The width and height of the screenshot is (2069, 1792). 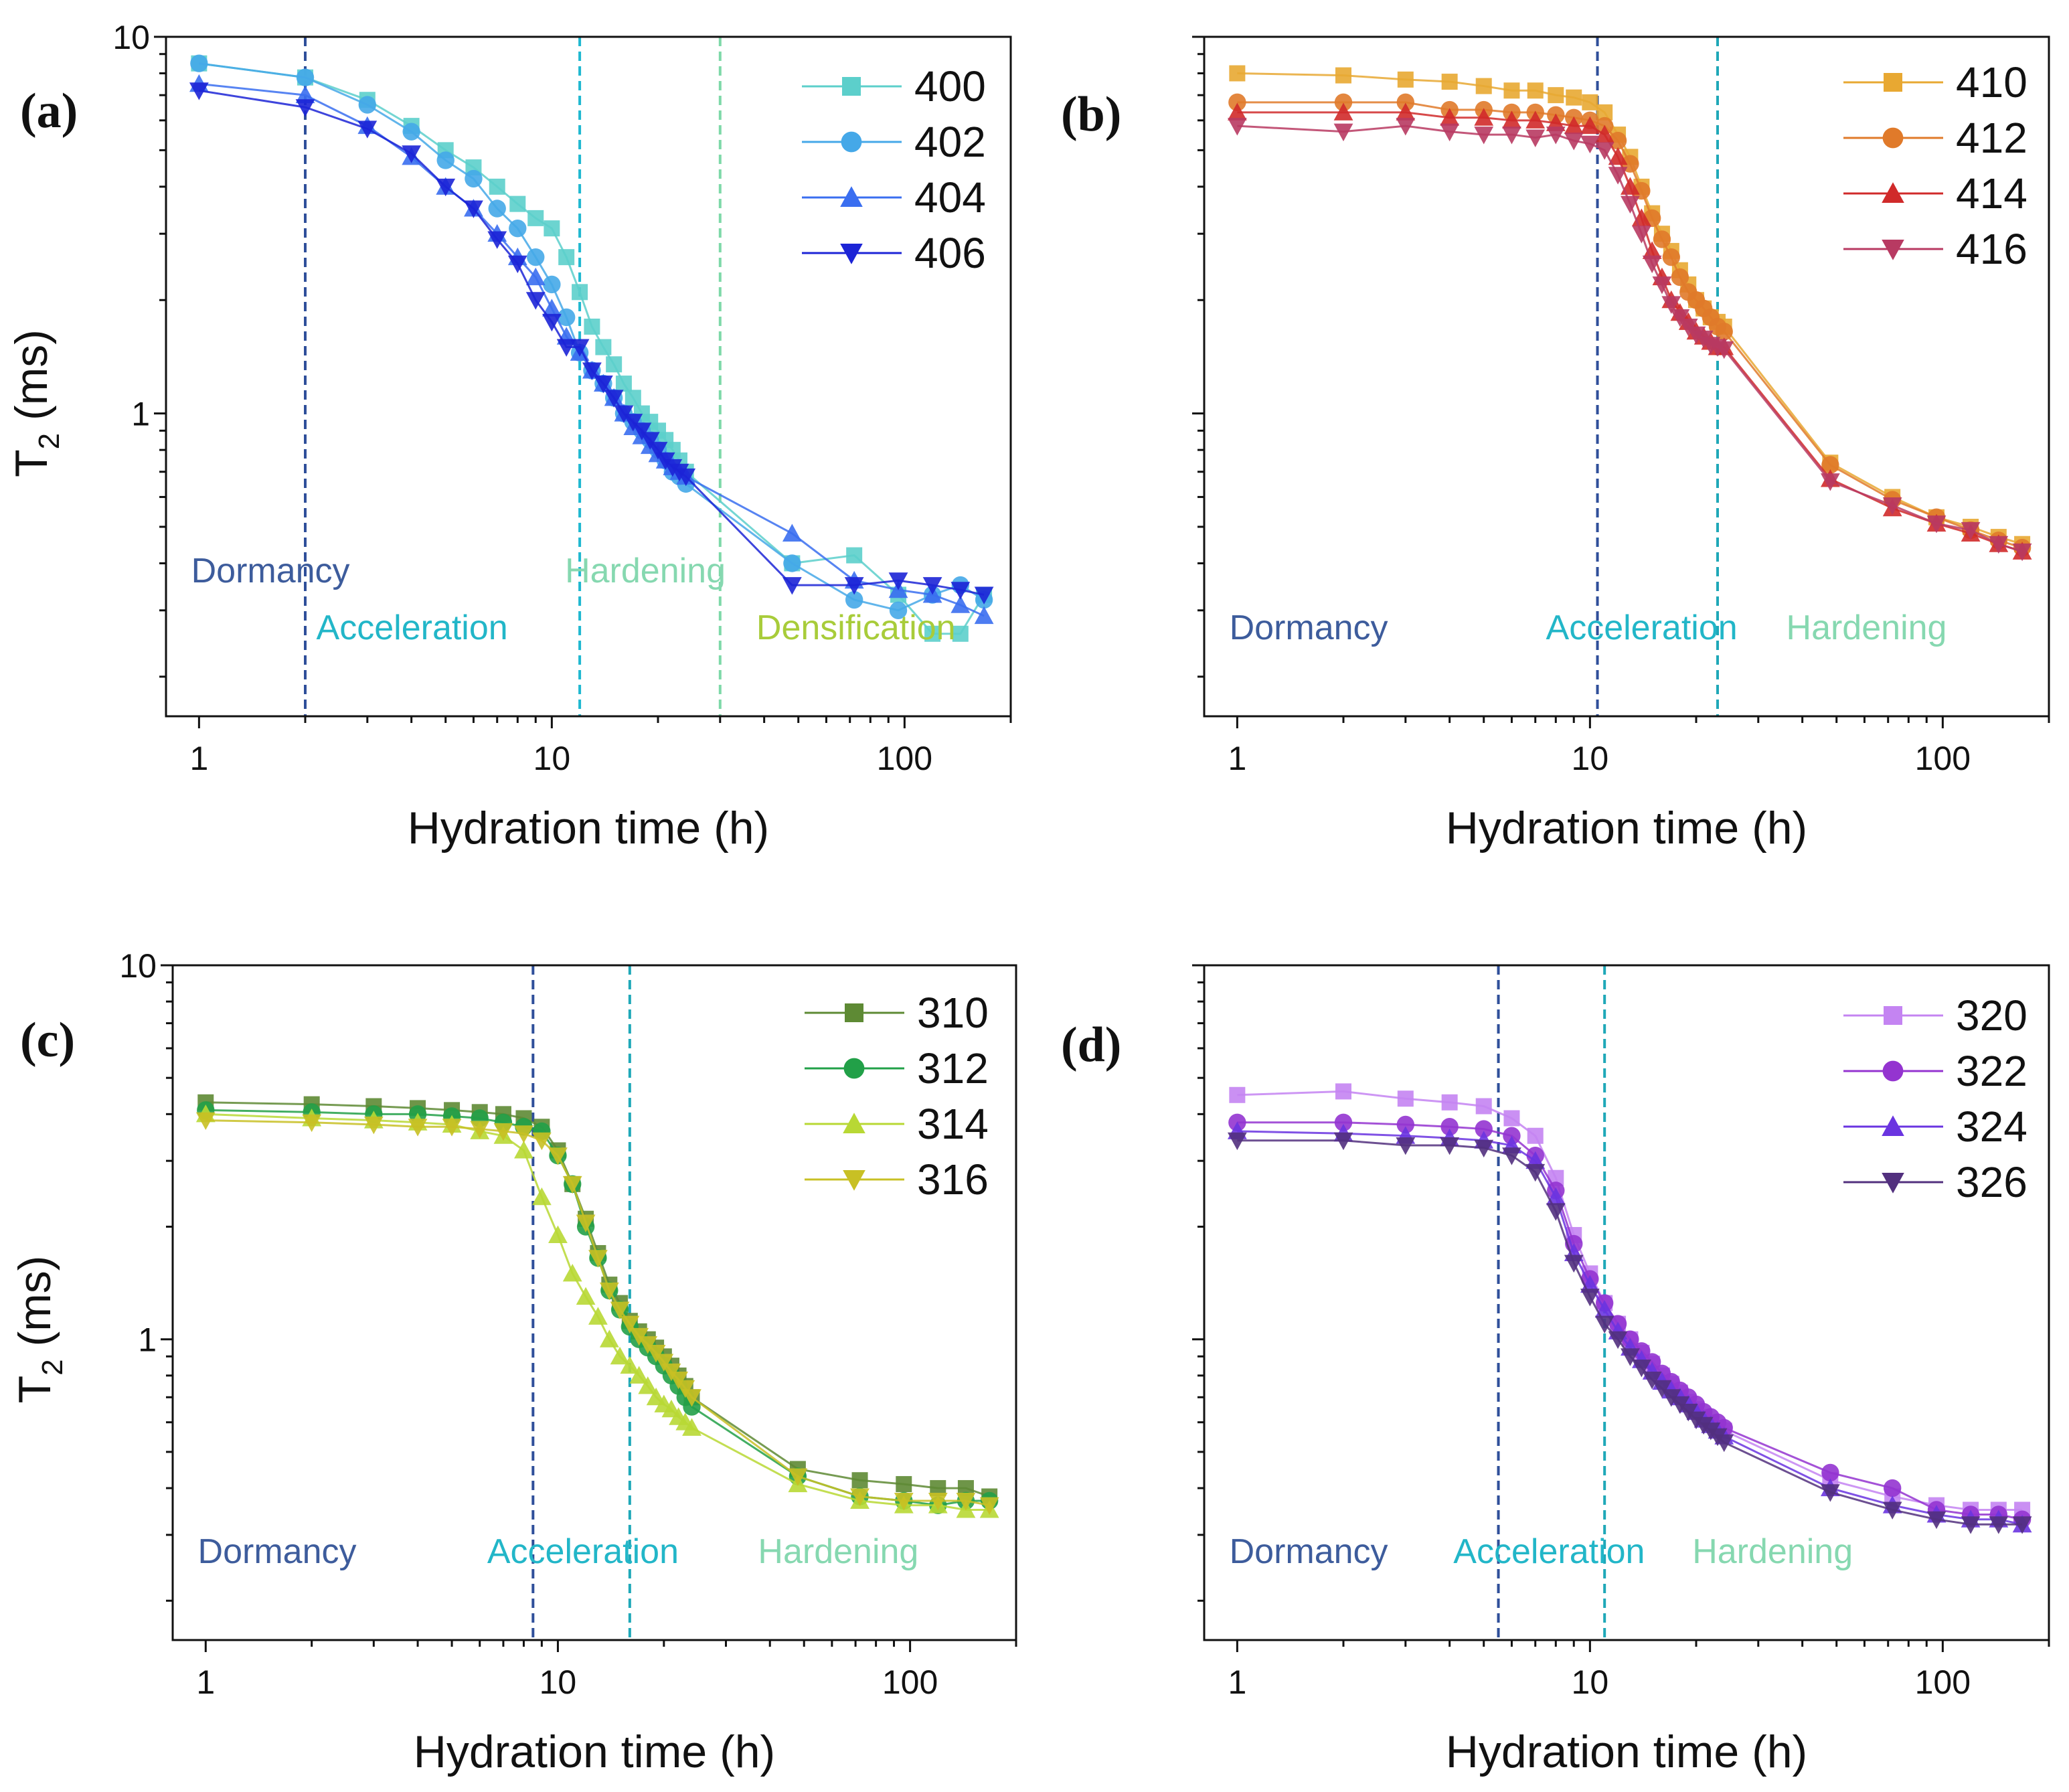 What do you see at coordinates (1943, 758) in the screenshot?
I see `x-tick-label: 100` at bounding box center [1943, 758].